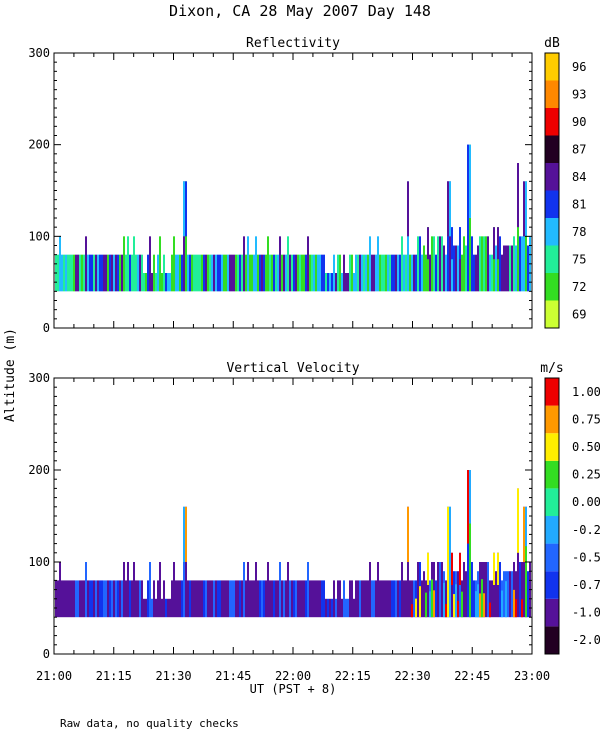  I want to click on colorbar-units-reflectivity: dB, so click(552, 43).